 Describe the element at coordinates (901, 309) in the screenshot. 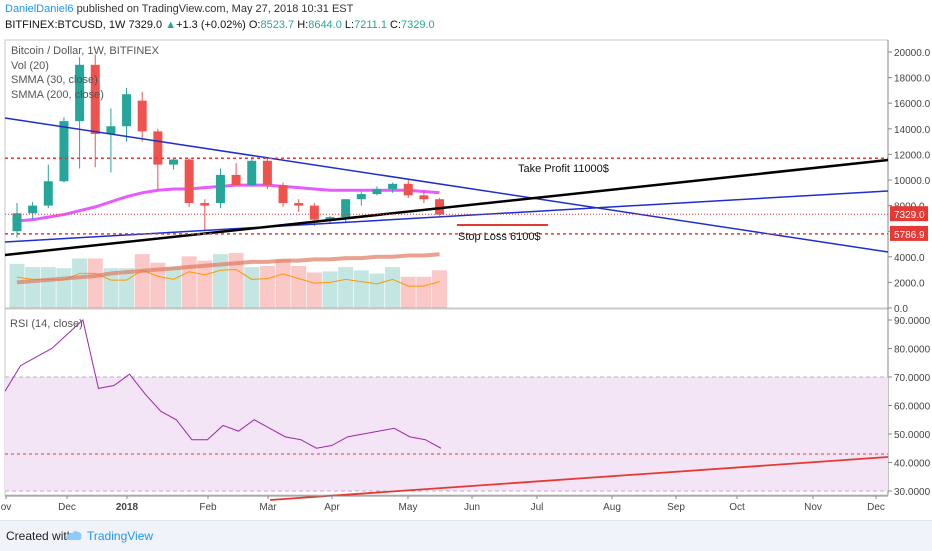

I see `price-tick-label: 0.0` at that location.